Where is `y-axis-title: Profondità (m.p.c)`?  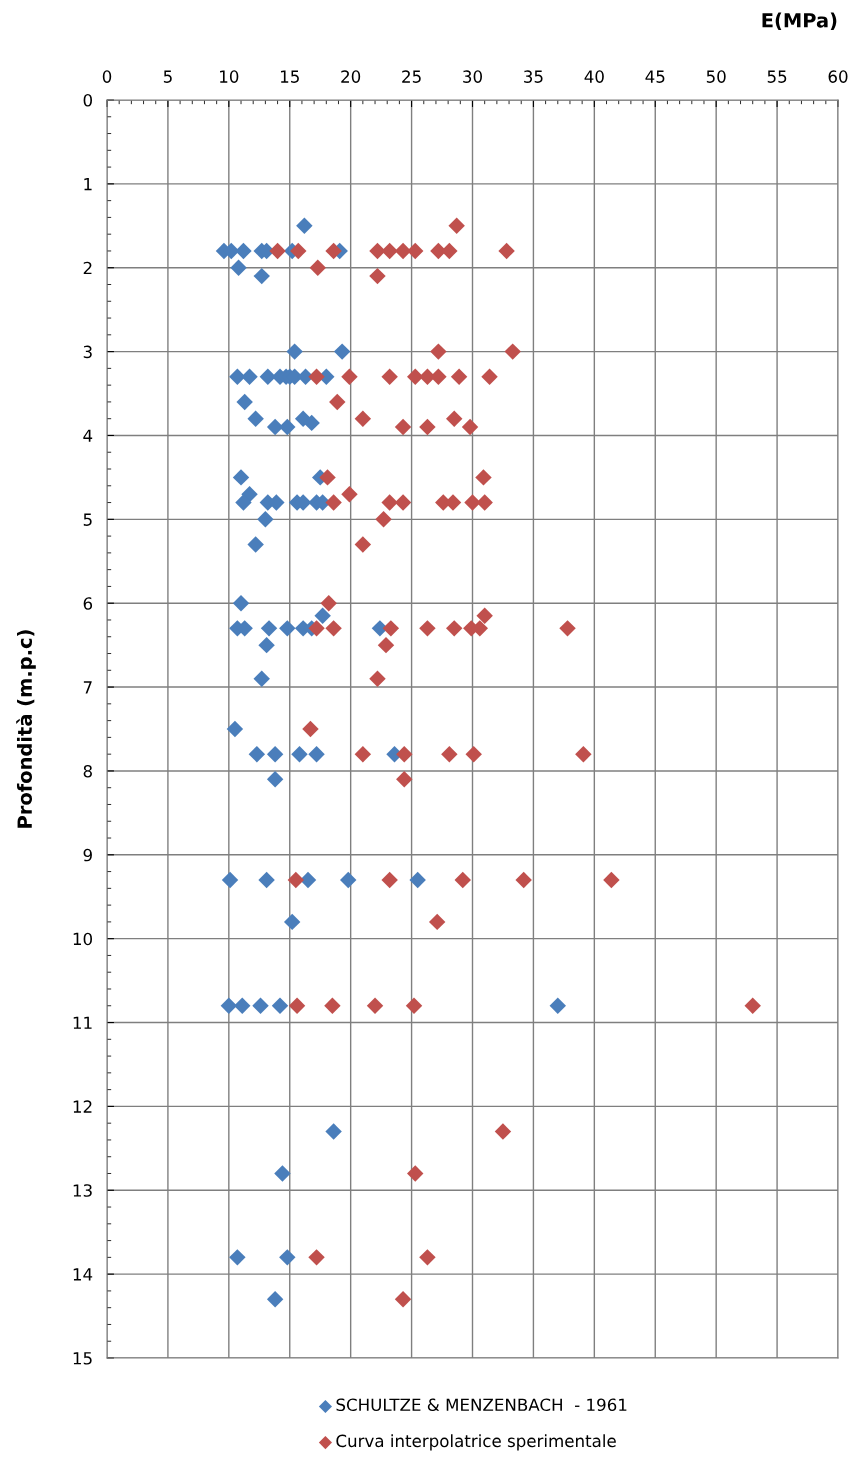
y-axis-title: Profondità (m.p.c) is located at coordinates (26, 729).